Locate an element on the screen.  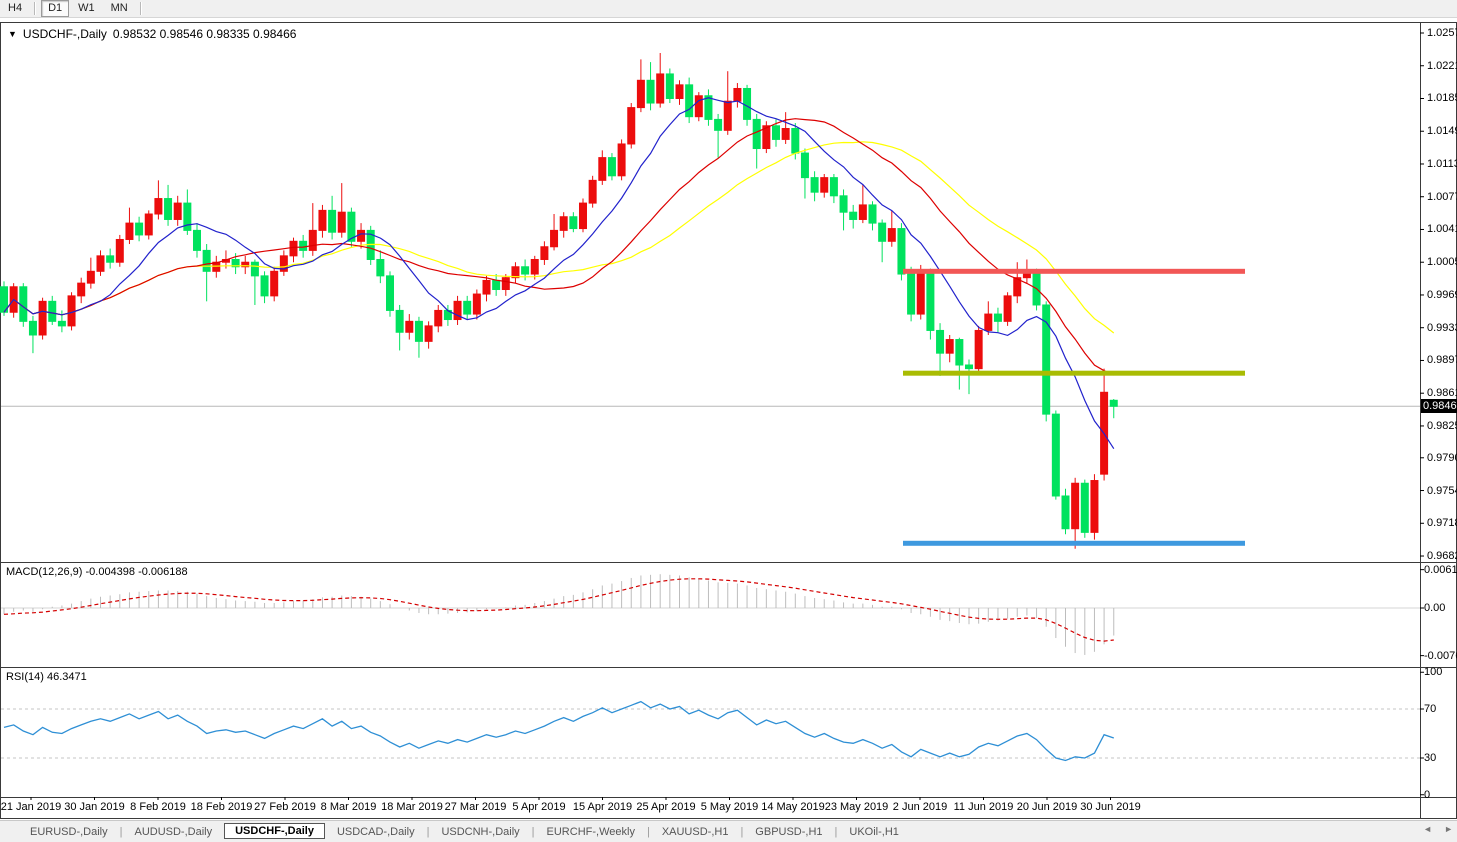
tab-gbpusd-h1: GBPUSD-,H1 is located at coordinates (789, 831).